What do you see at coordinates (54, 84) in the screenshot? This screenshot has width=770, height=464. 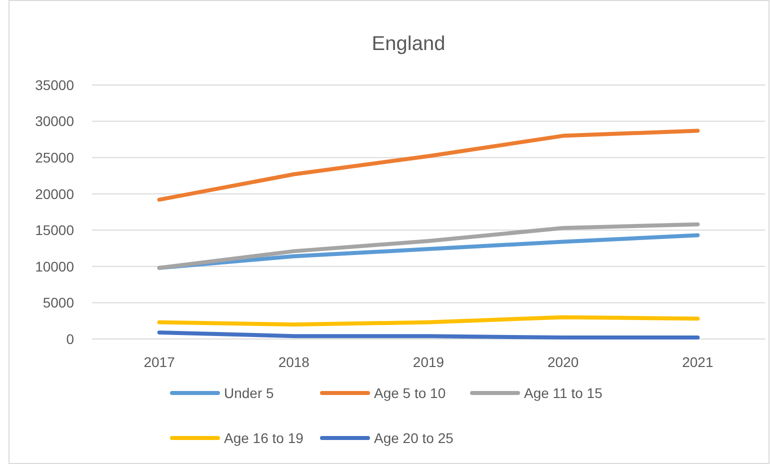 I see `y-tick-label: 35000` at bounding box center [54, 84].